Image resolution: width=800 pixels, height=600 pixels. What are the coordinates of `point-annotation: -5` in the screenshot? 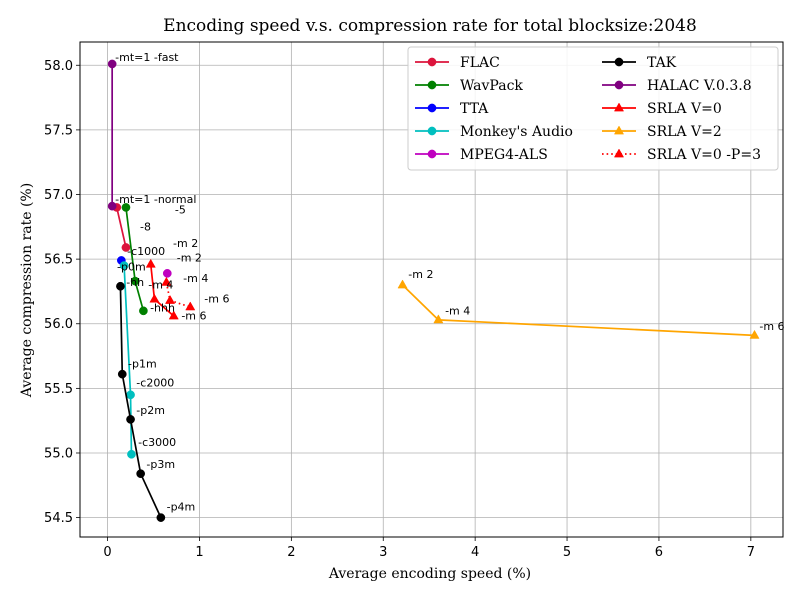 It's located at (180, 209).